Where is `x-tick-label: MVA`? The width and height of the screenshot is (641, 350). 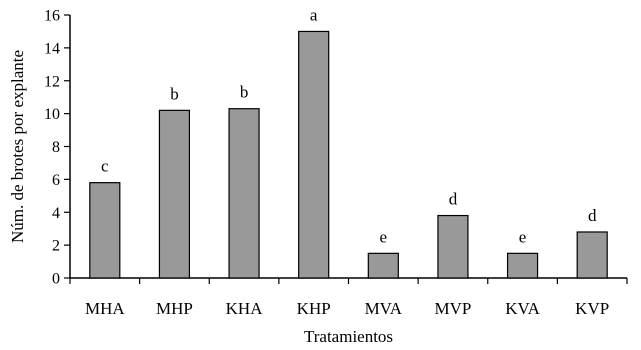
x-tick-label: MVA is located at coordinates (384, 308).